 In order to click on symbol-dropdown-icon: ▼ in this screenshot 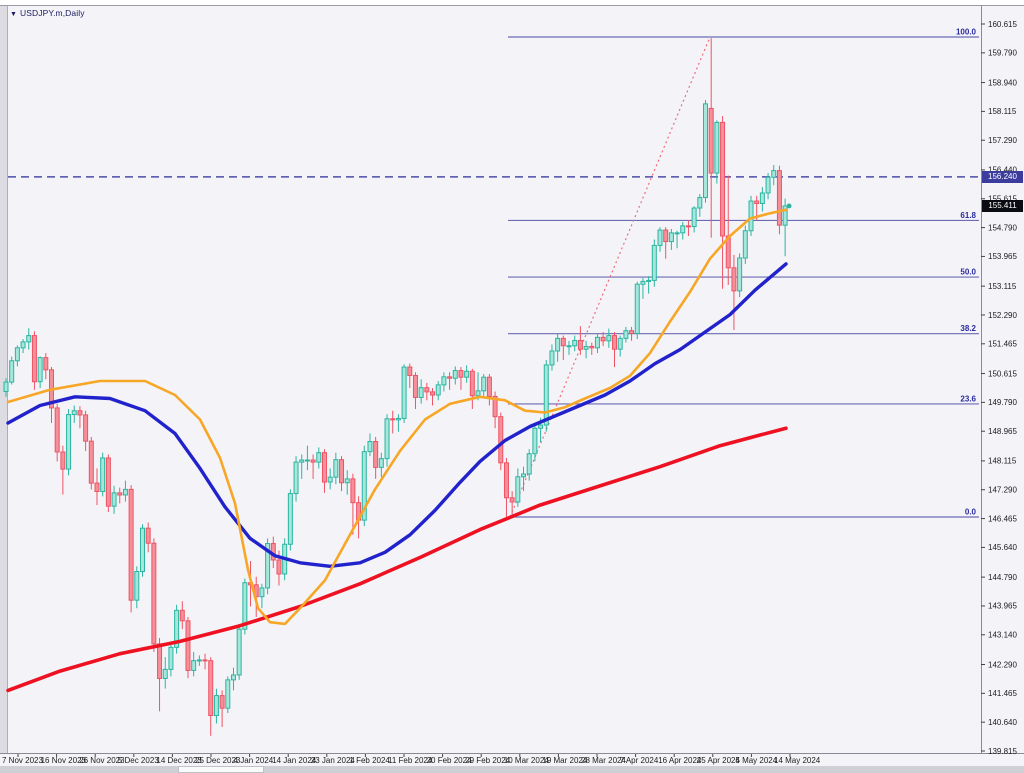, I will do `click(14, 14)`.